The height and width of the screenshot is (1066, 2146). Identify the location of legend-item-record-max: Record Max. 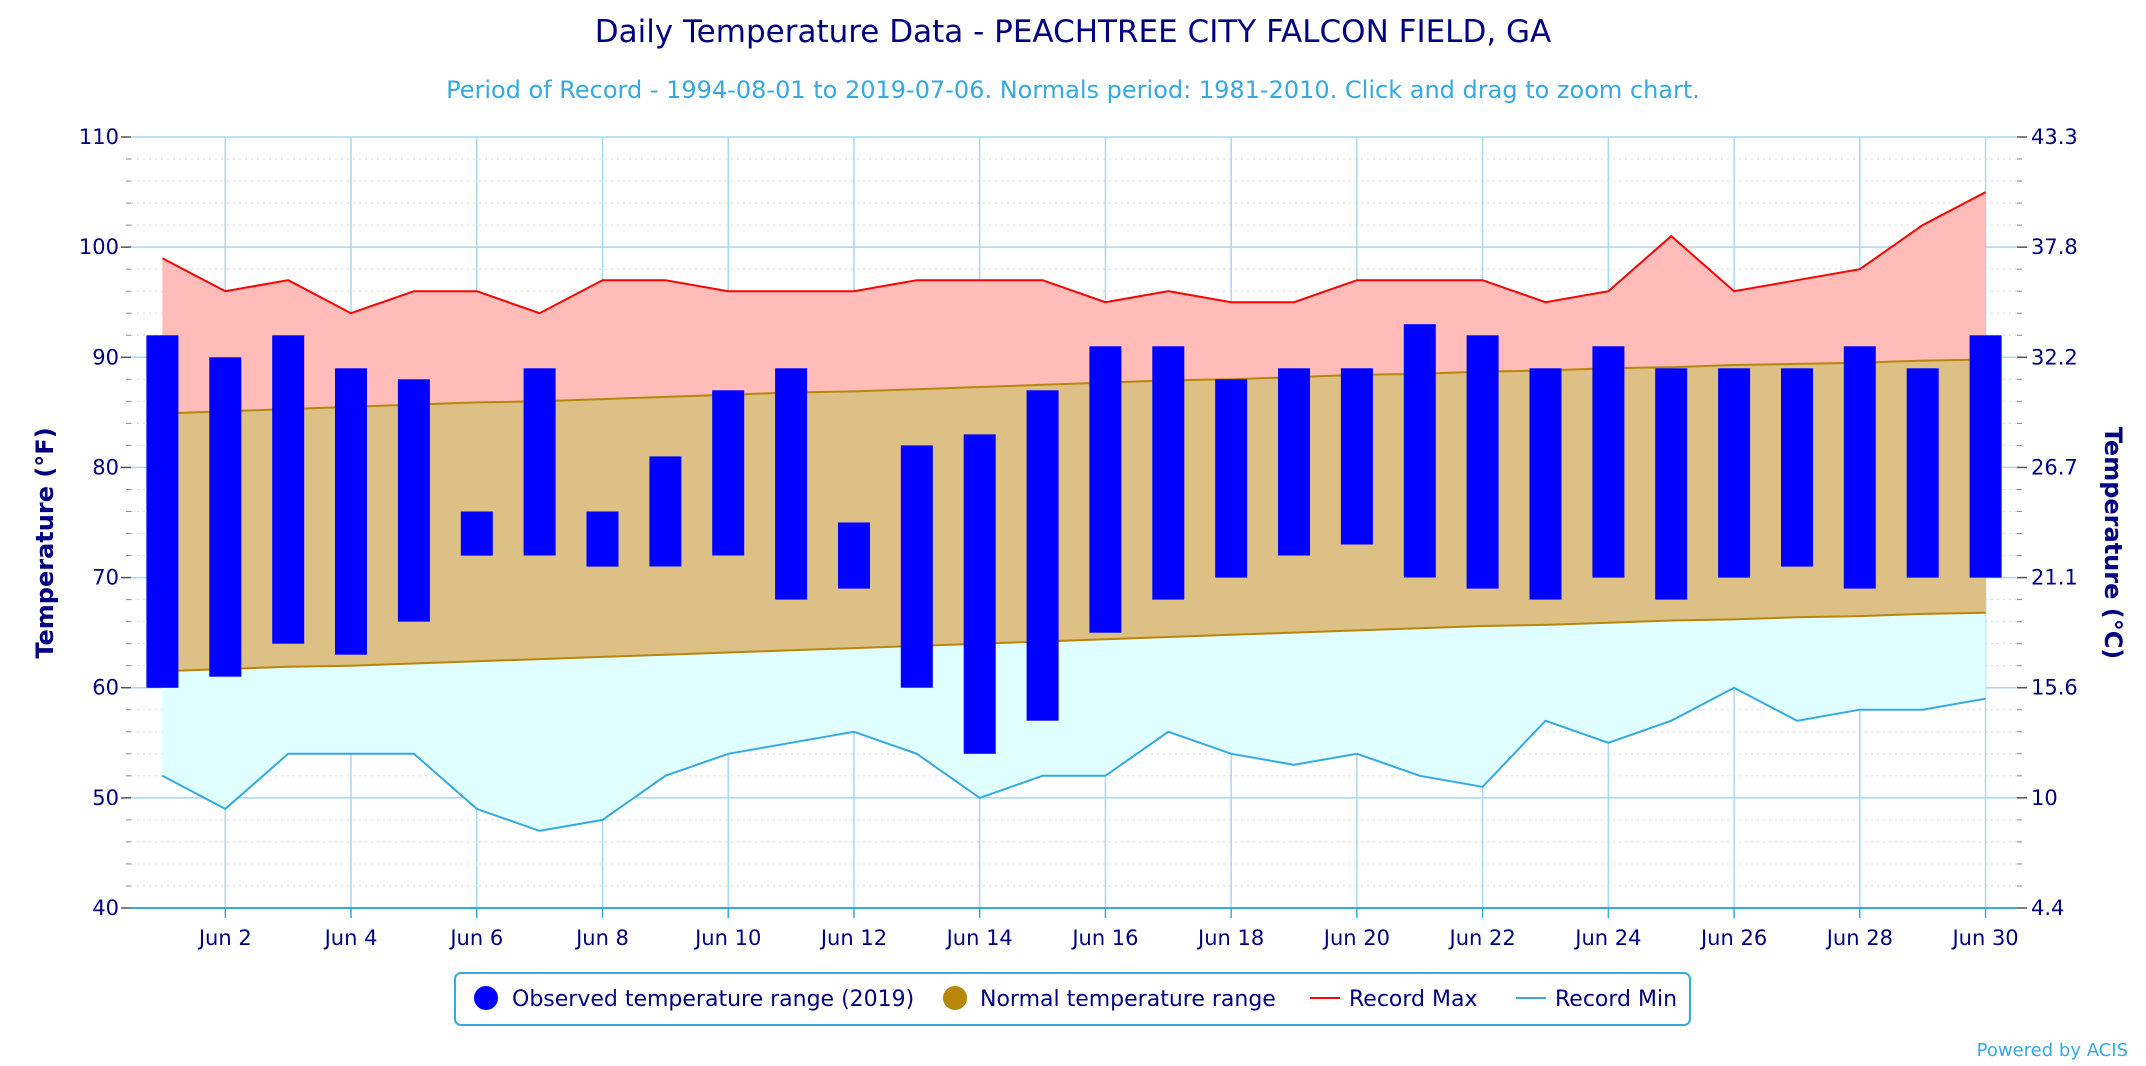
(1394, 999).